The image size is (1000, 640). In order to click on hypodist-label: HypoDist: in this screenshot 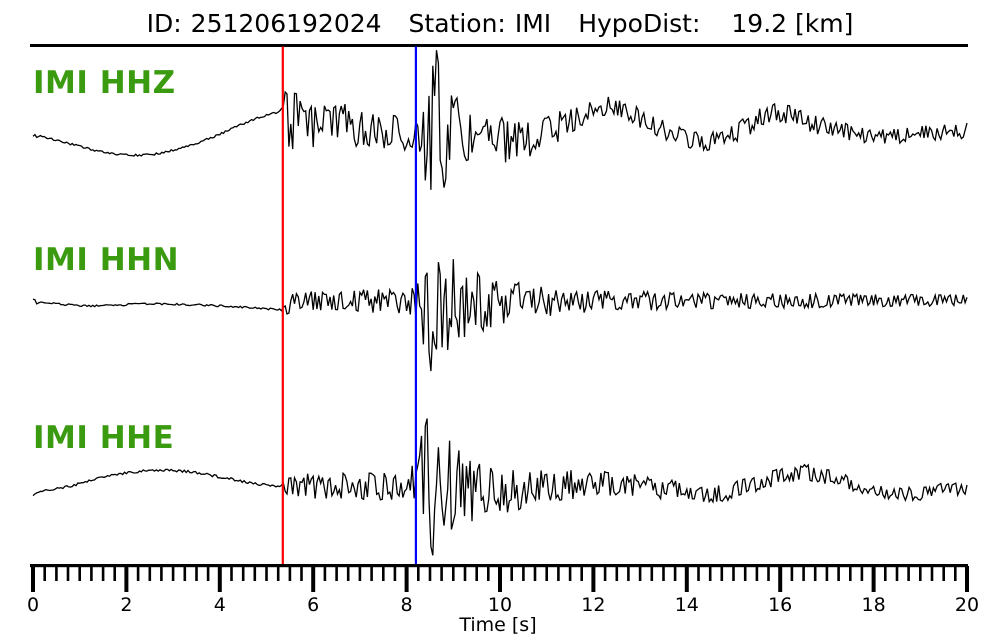, I will do `click(639, 23)`.